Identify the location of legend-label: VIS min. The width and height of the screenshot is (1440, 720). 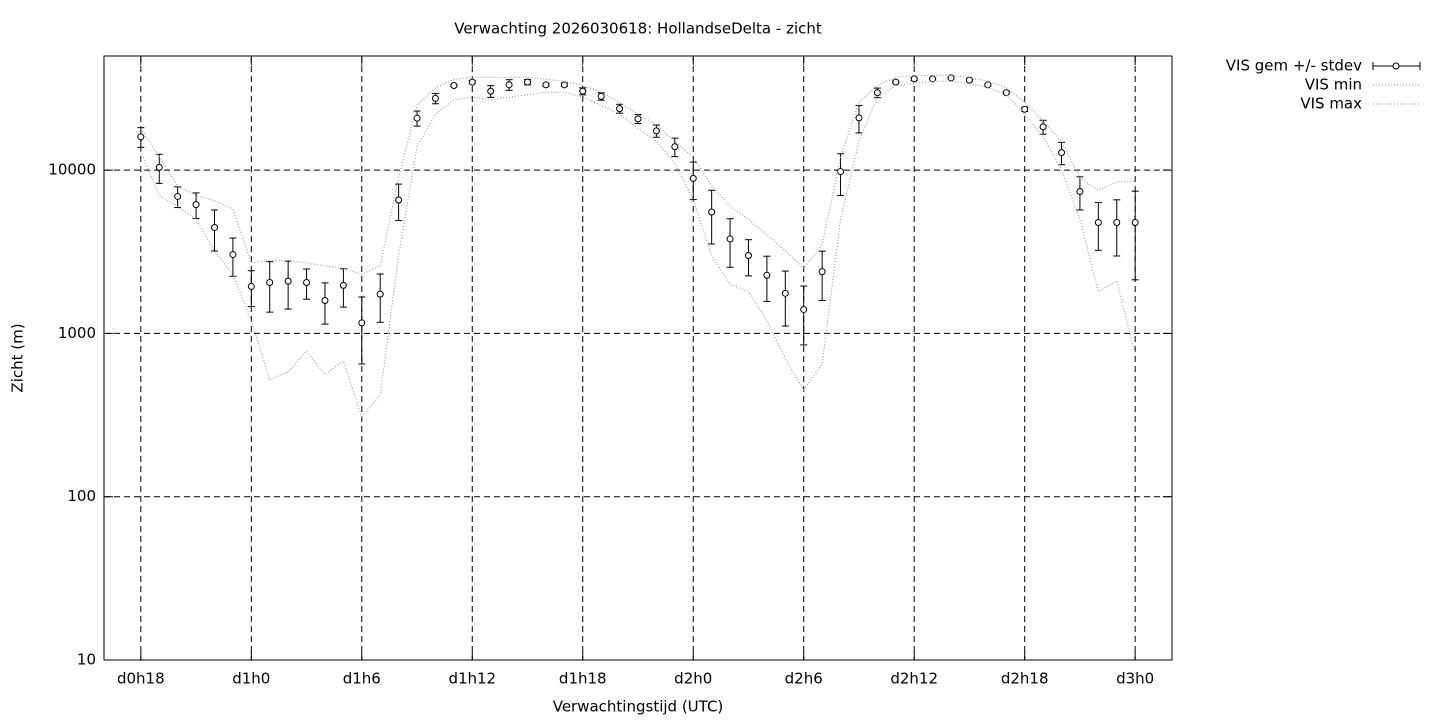
(1333, 85).